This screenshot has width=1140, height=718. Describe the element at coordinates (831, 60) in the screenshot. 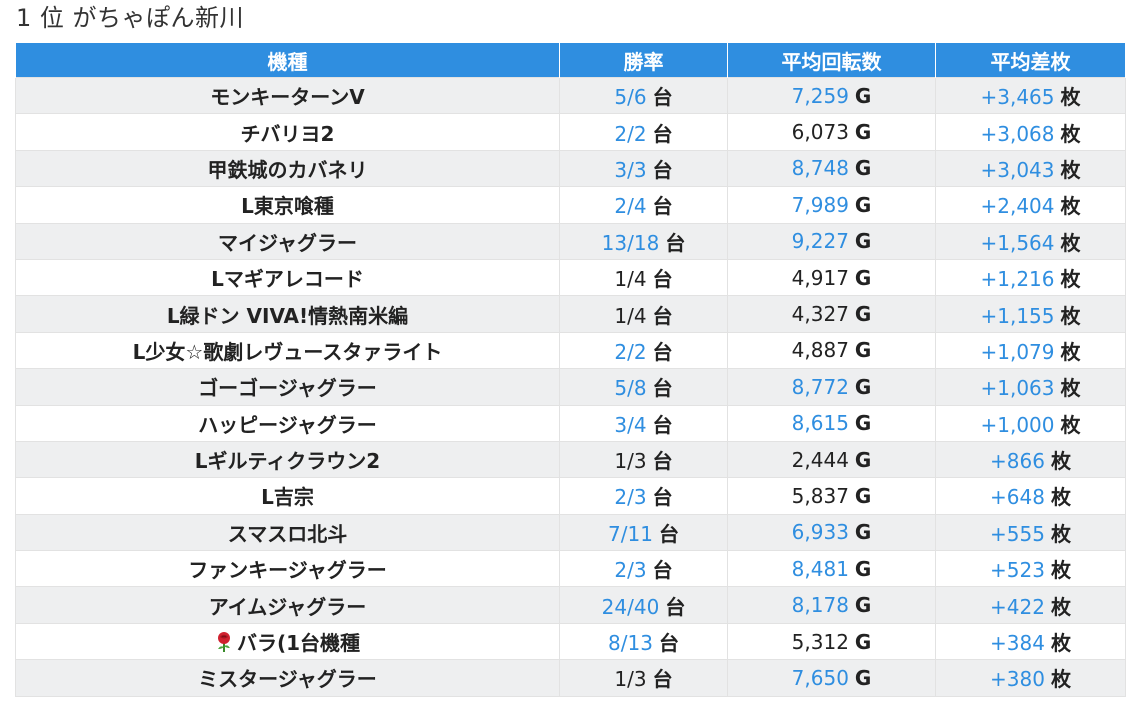

I see `header-average-spins: 平均回転数` at that location.